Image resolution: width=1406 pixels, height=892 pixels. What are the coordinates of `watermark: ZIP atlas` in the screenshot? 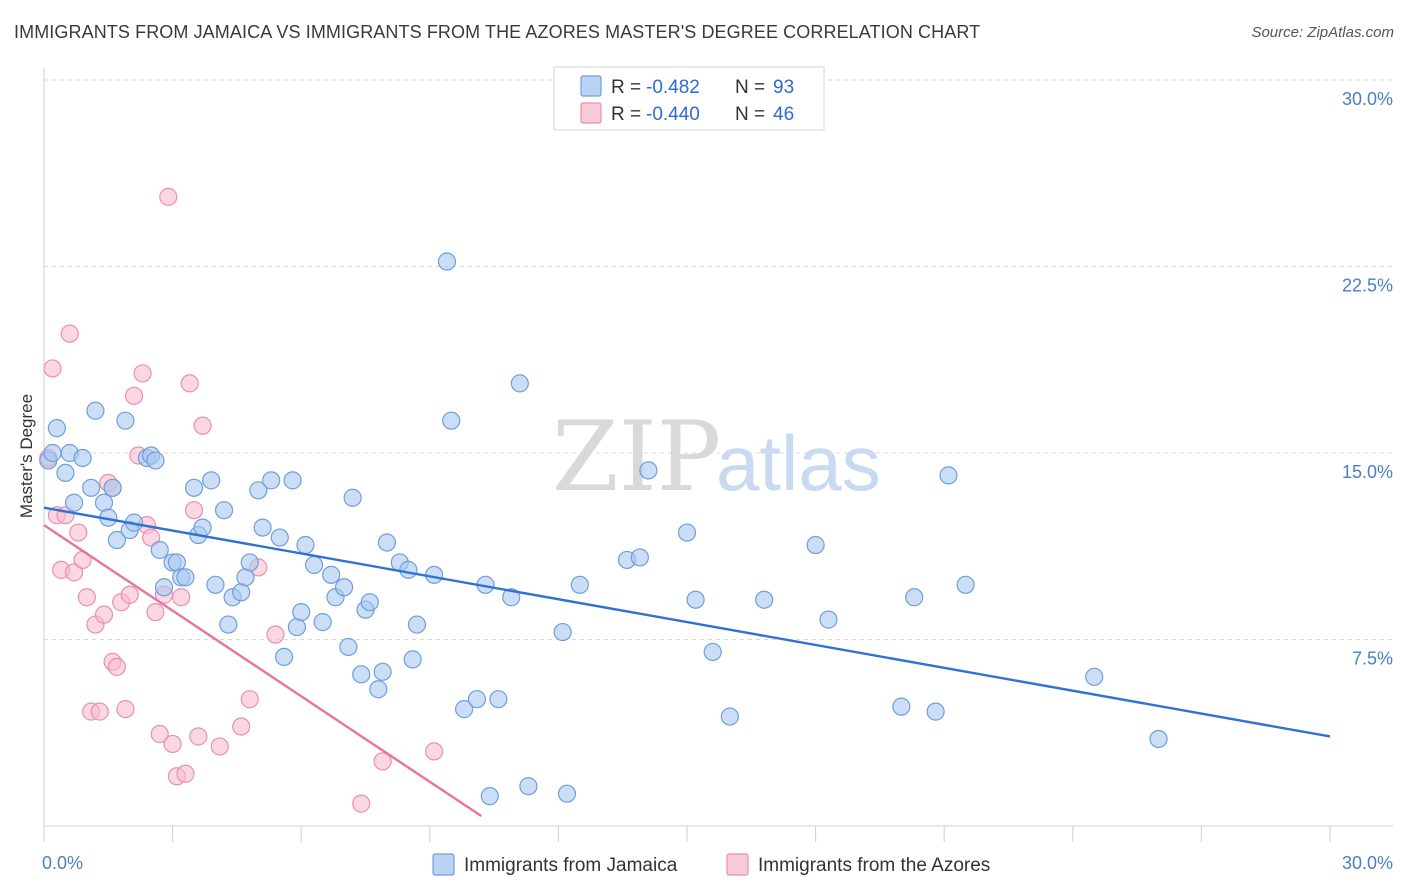 It's located at (716, 457).